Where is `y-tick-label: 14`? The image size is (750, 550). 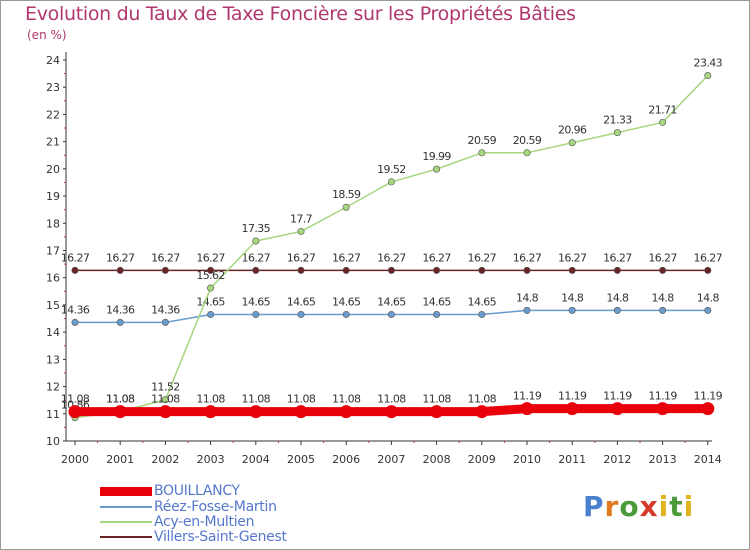 y-tick-label: 14 is located at coordinates (53, 332).